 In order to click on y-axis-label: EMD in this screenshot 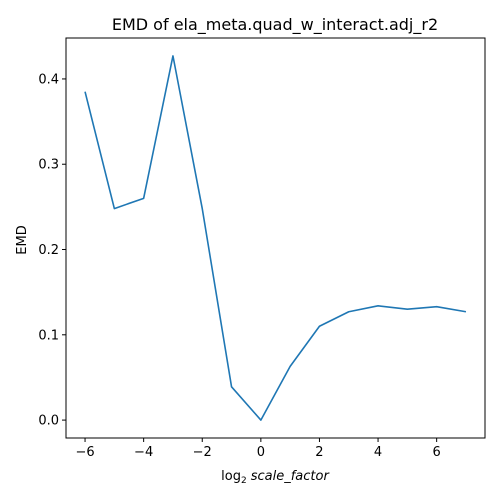, I will do `click(22, 239)`.